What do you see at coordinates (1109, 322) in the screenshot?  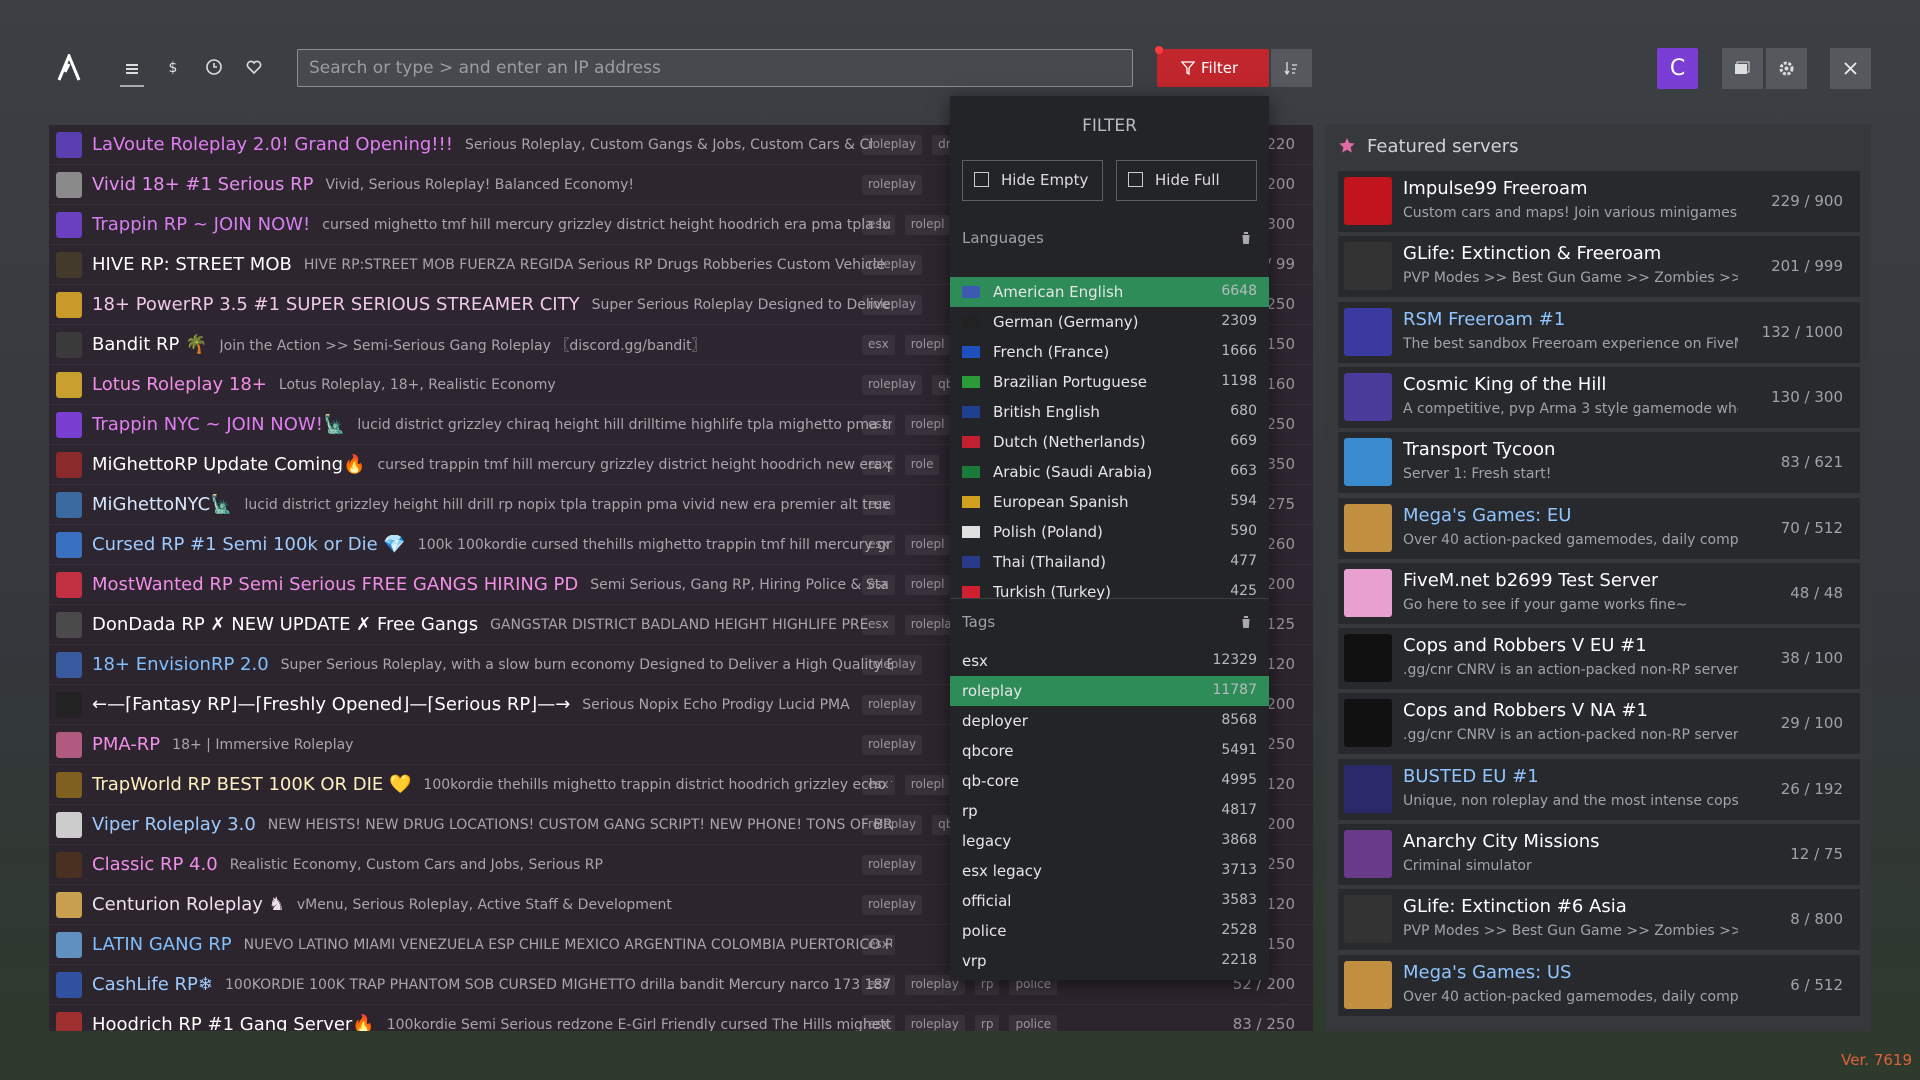 I see `language-option: German (Germany) 2309` at bounding box center [1109, 322].